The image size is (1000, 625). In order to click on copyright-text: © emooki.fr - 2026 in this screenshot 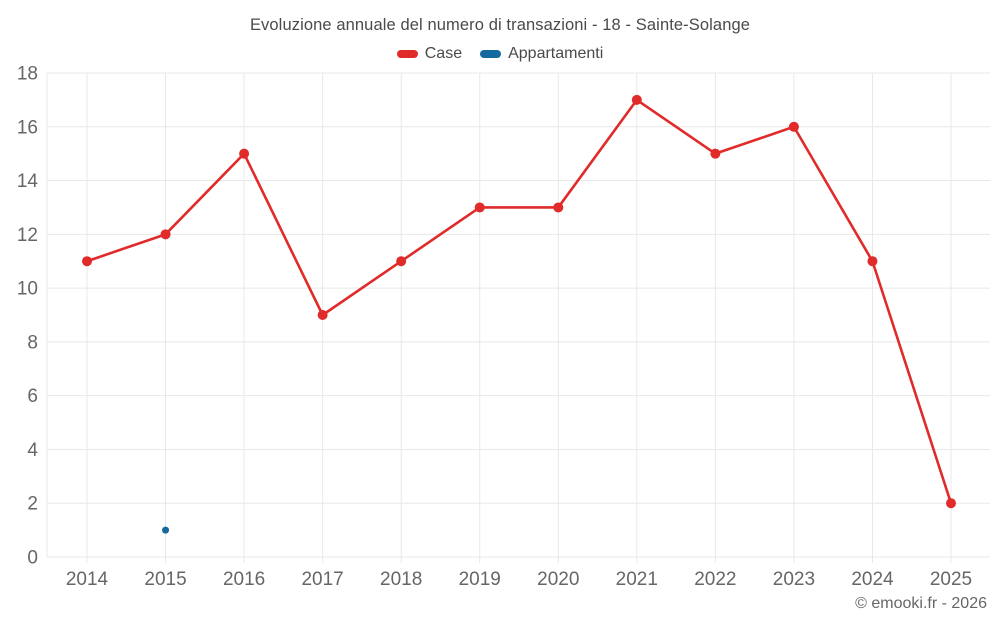, I will do `click(921, 603)`.